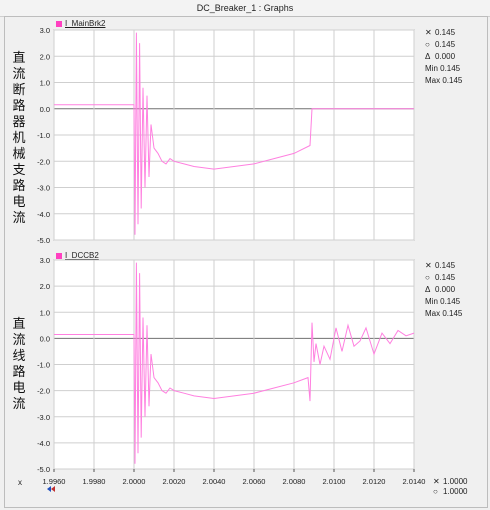 Image resolution: width=490 pixels, height=510 pixels. What do you see at coordinates (450, 486) in the screenshot?
I see `x-axis-readout: ✕ 1.0000 ○ 1.0000` at bounding box center [450, 486].